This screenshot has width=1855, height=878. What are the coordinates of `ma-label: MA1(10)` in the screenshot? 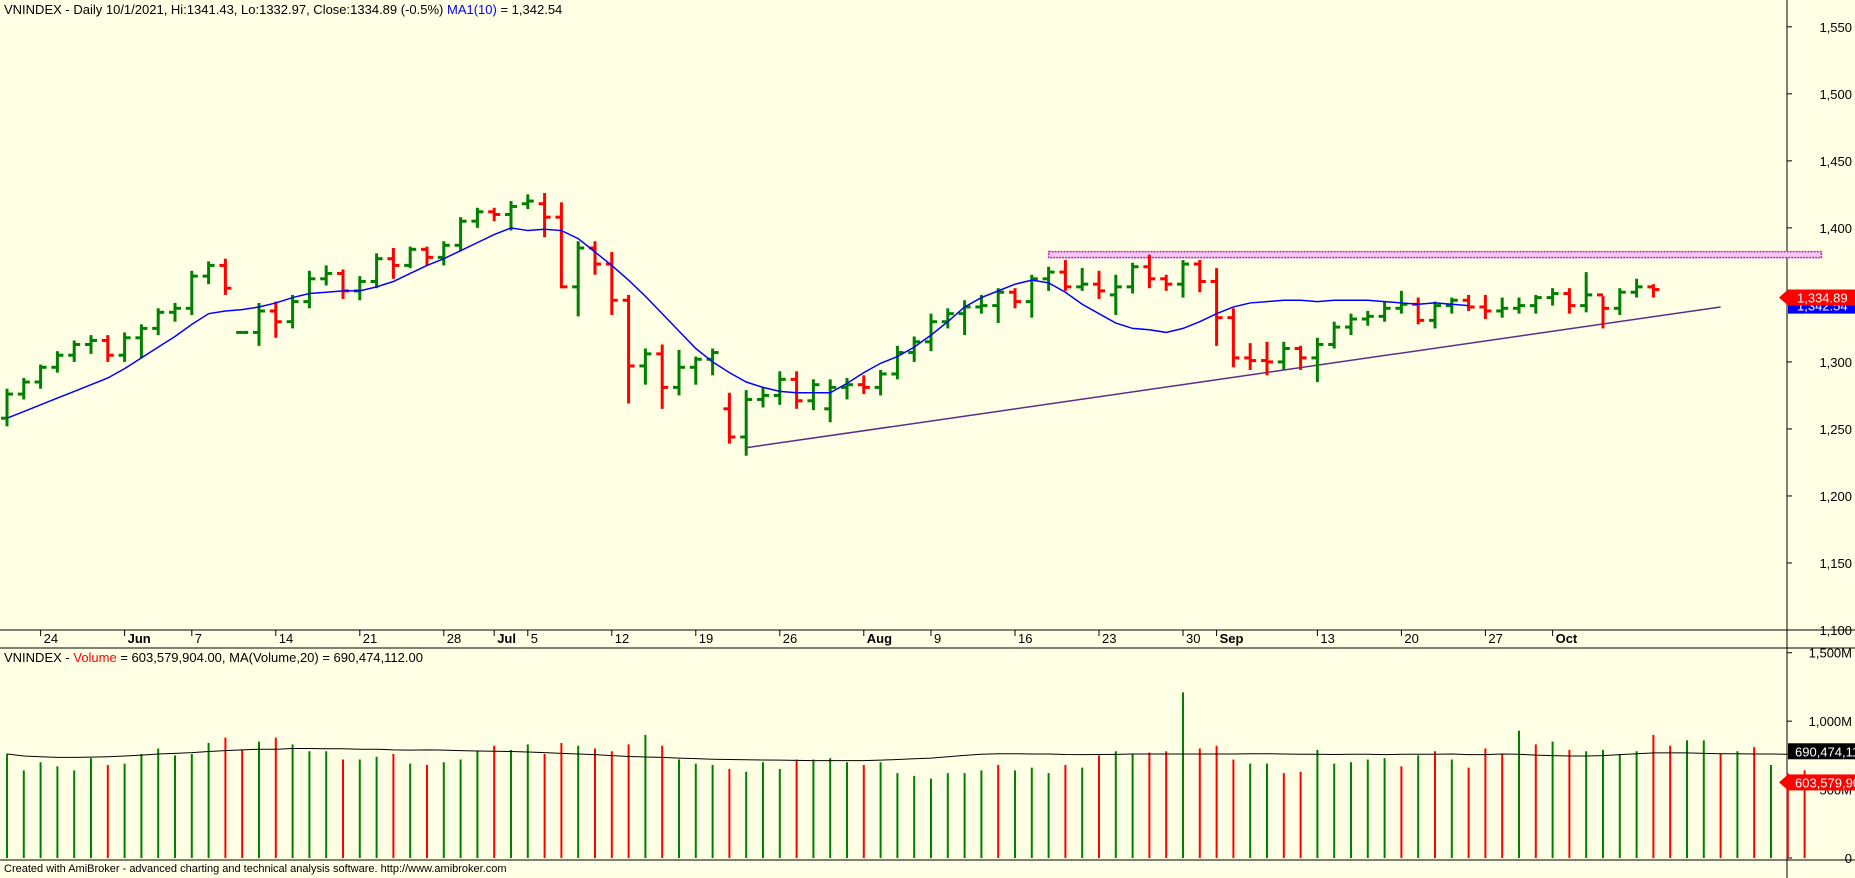 It's located at (472, 9).